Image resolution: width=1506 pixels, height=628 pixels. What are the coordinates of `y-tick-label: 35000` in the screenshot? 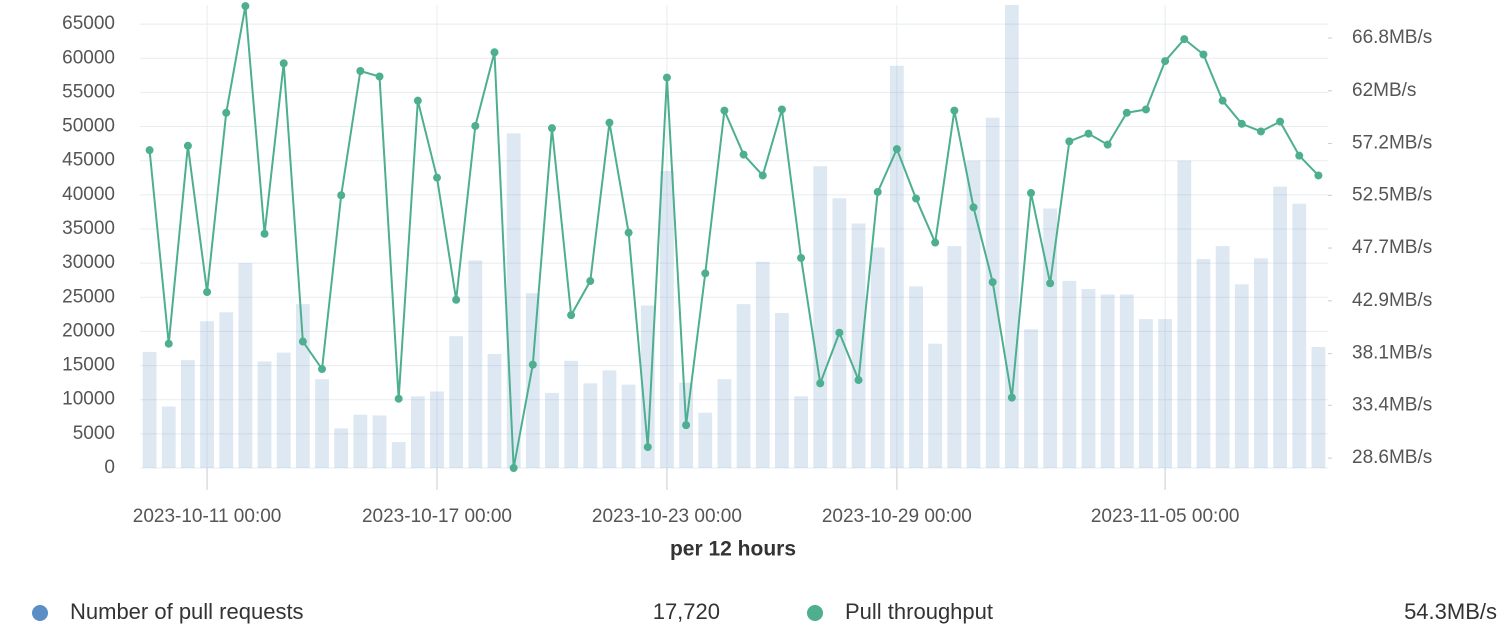 It's located at (88, 228).